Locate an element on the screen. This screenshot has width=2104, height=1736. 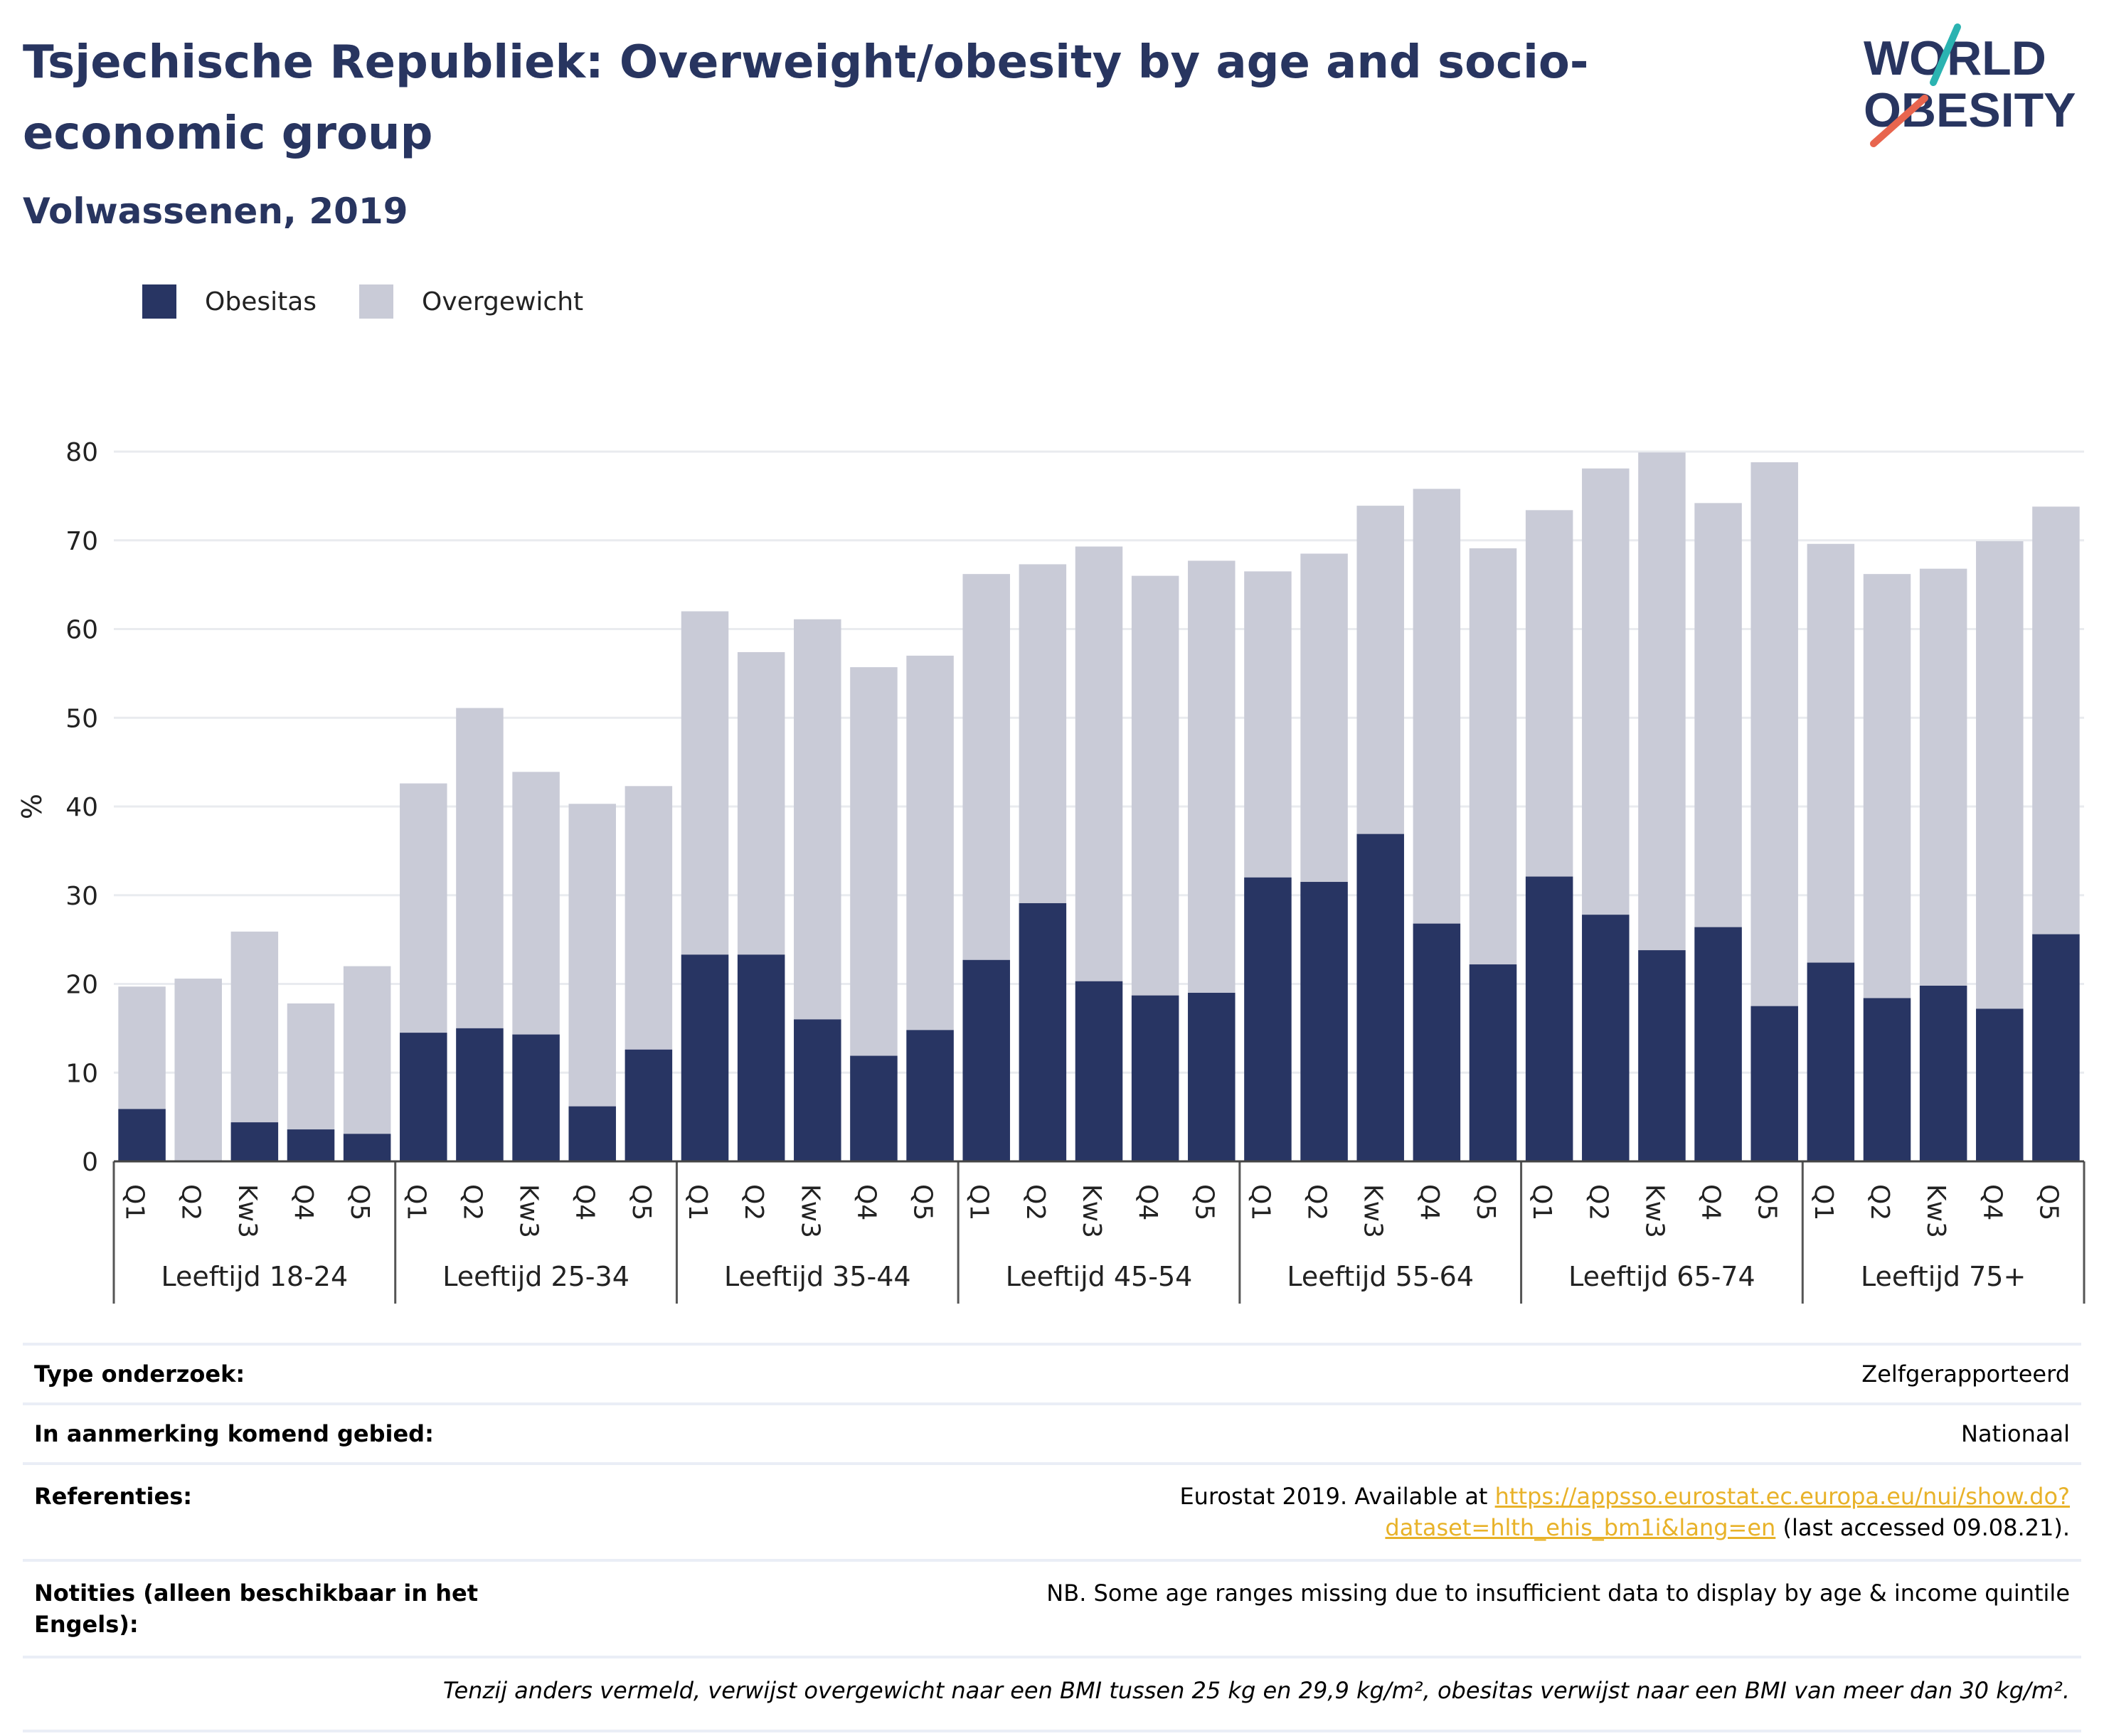
group-label-6: Leeftijd 65-74 is located at coordinates (1661, 1276).